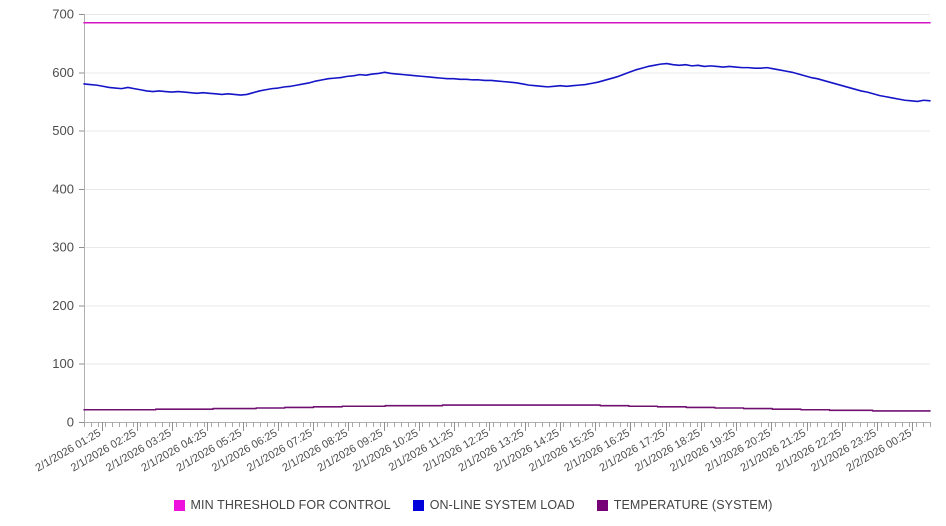  What do you see at coordinates (63, 14) in the screenshot?
I see `y-tick-label: 700` at bounding box center [63, 14].